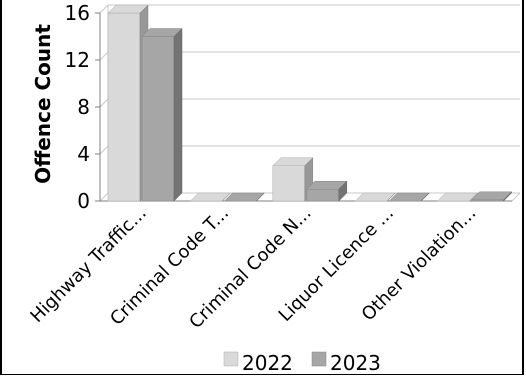 This screenshot has height=377, width=526. Describe the element at coordinates (77, 60) in the screenshot. I see `y-tick-label: 12` at that location.